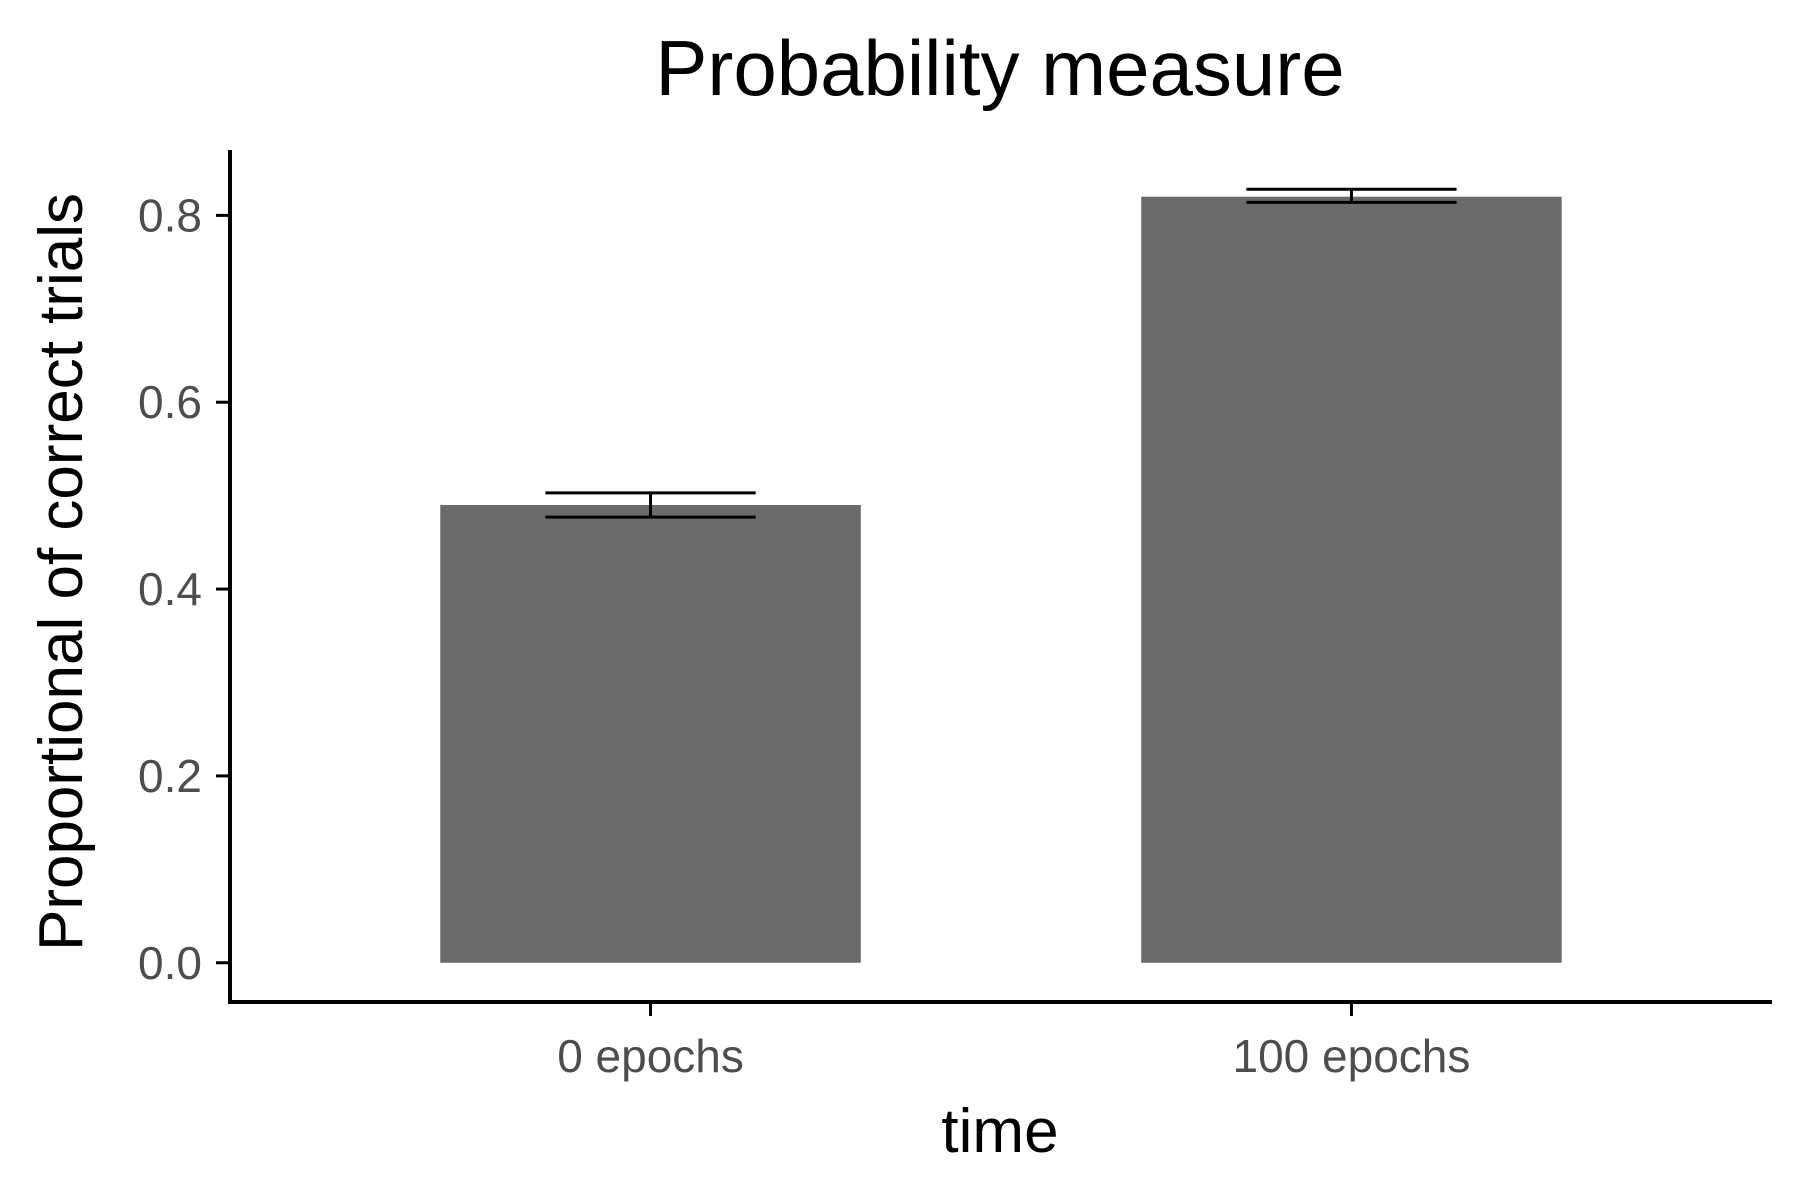 The image size is (1800, 1200). What do you see at coordinates (650, 1056) in the screenshot?
I see `x-tick-label: 0 epochs` at bounding box center [650, 1056].